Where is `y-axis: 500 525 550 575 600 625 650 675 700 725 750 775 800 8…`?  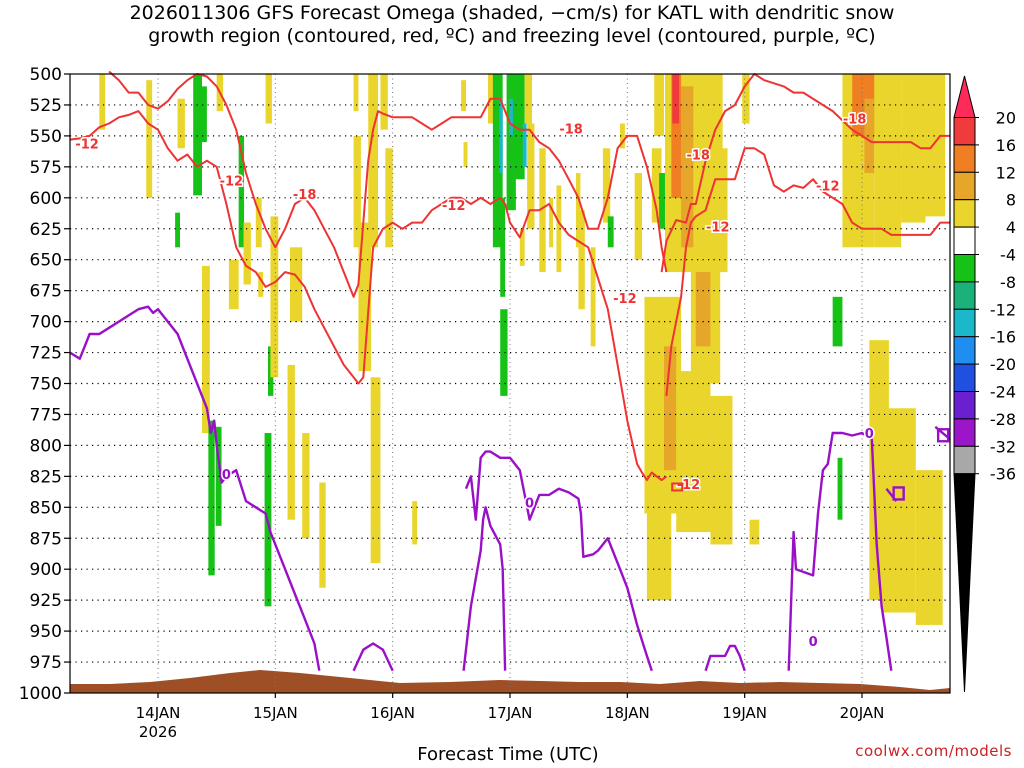
y-axis: 500 525 550 575 600 625 650 675 700 725 750 775 800 8… is located at coordinates (44, 384).